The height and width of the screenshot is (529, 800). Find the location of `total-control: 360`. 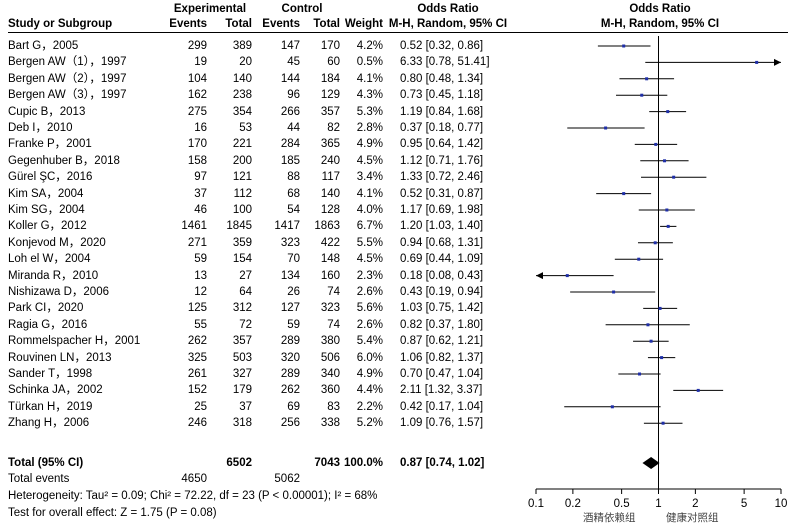

total-control: 360 is located at coordinates (330, 390).